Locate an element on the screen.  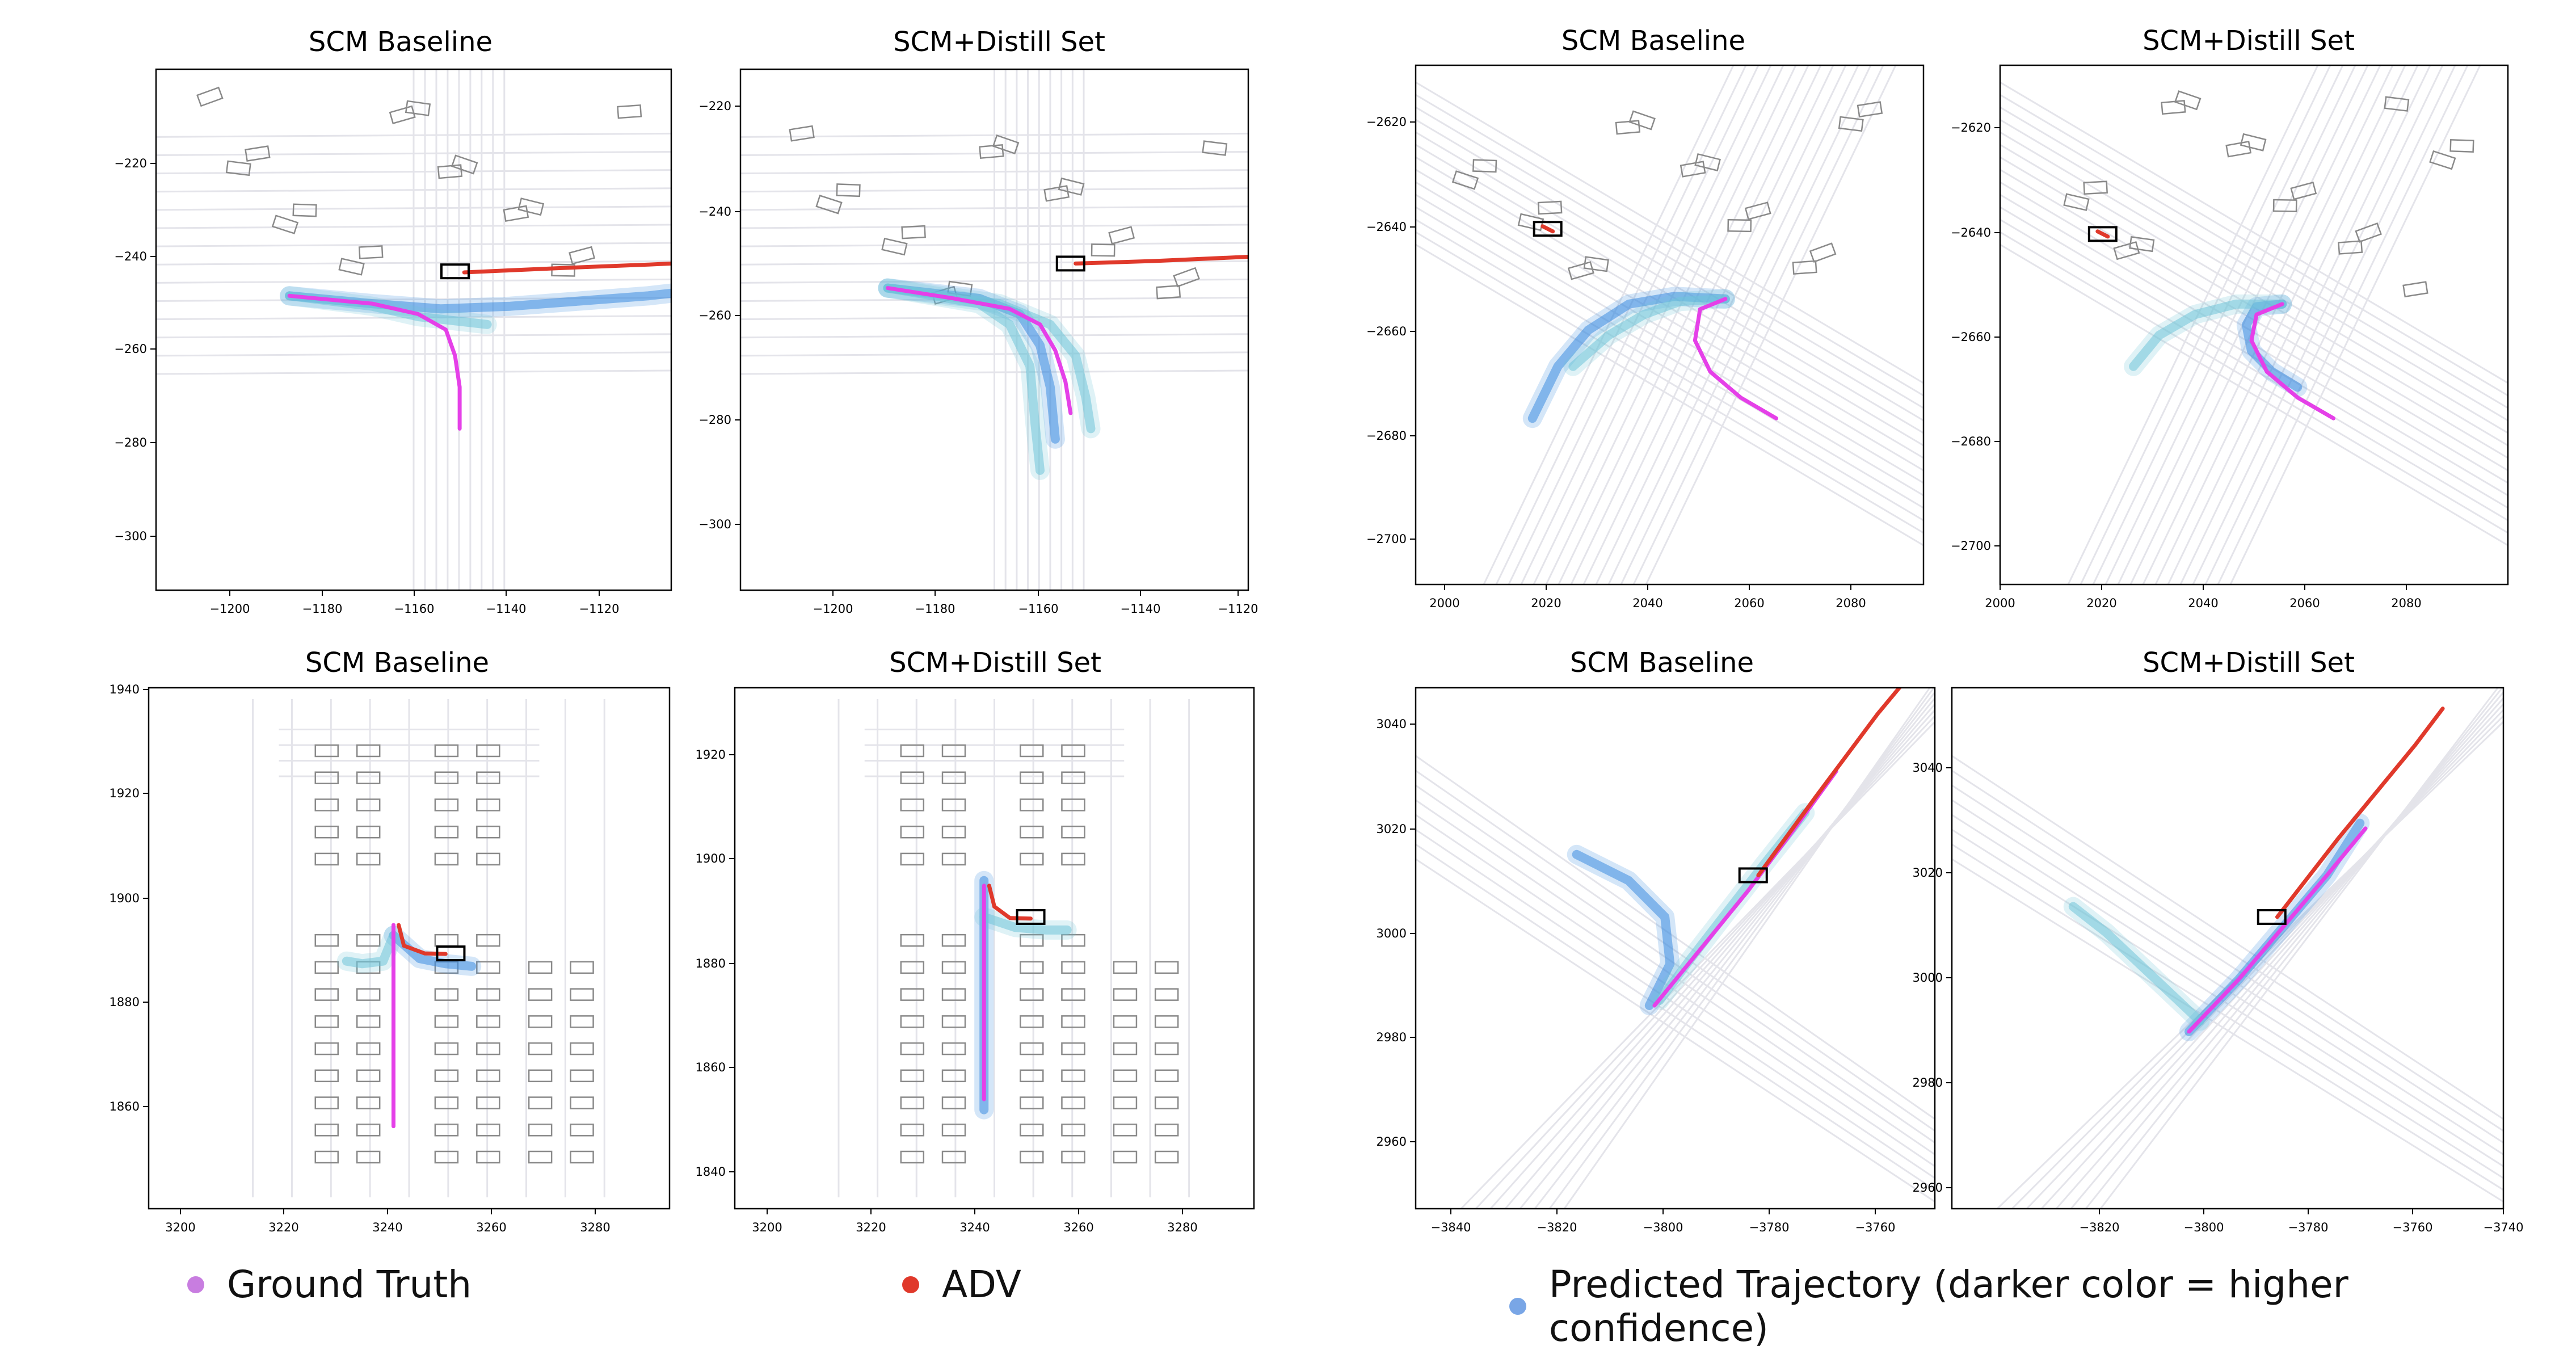
y-tick-label: 1900 is located at coordinates (711, 858).